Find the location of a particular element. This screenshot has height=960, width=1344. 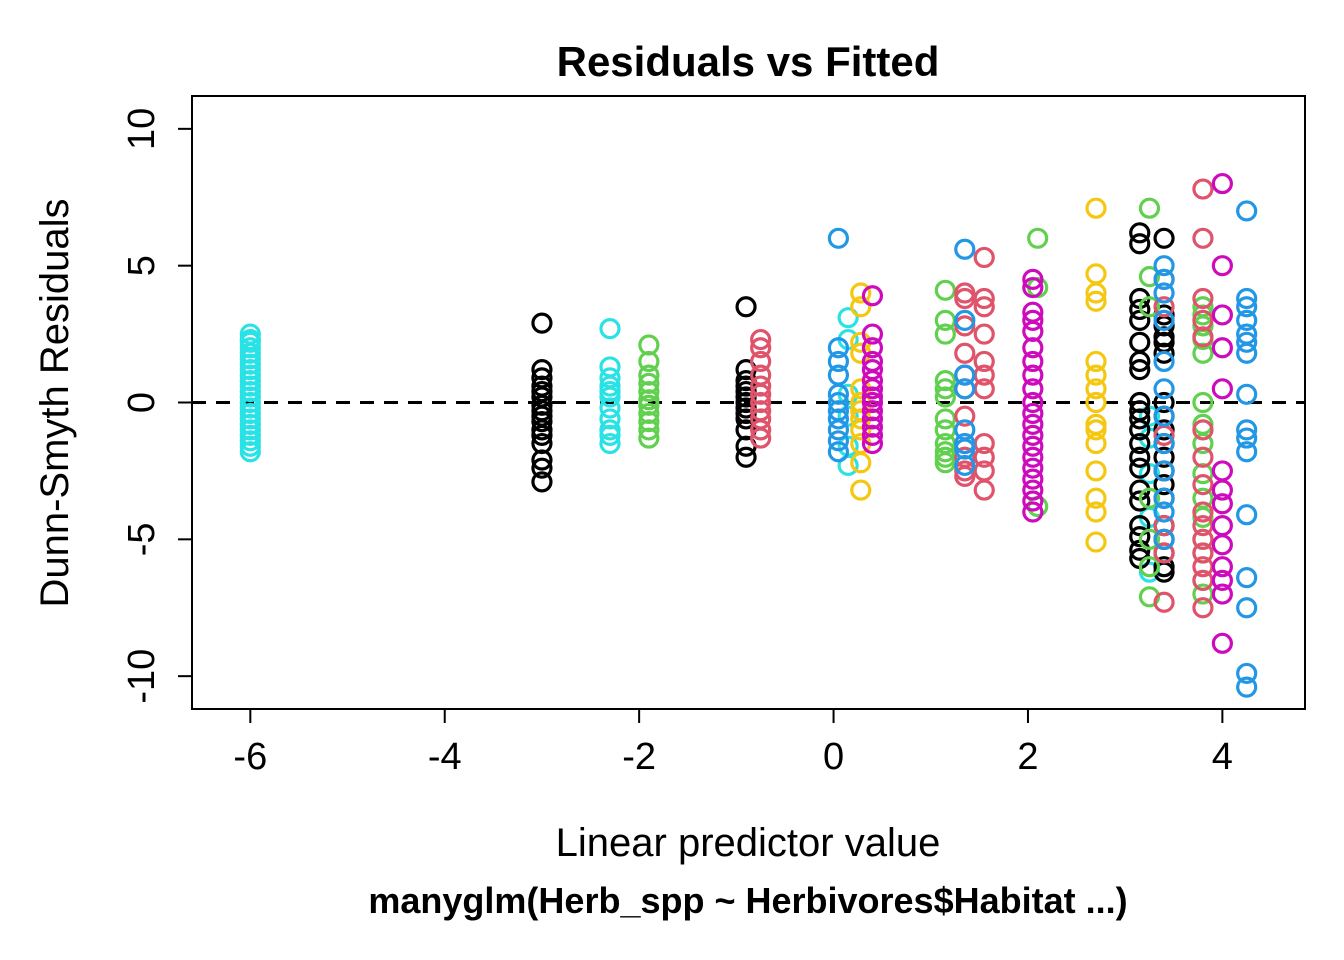

y-tick-label: -10 is located at coordinates (142, 676).